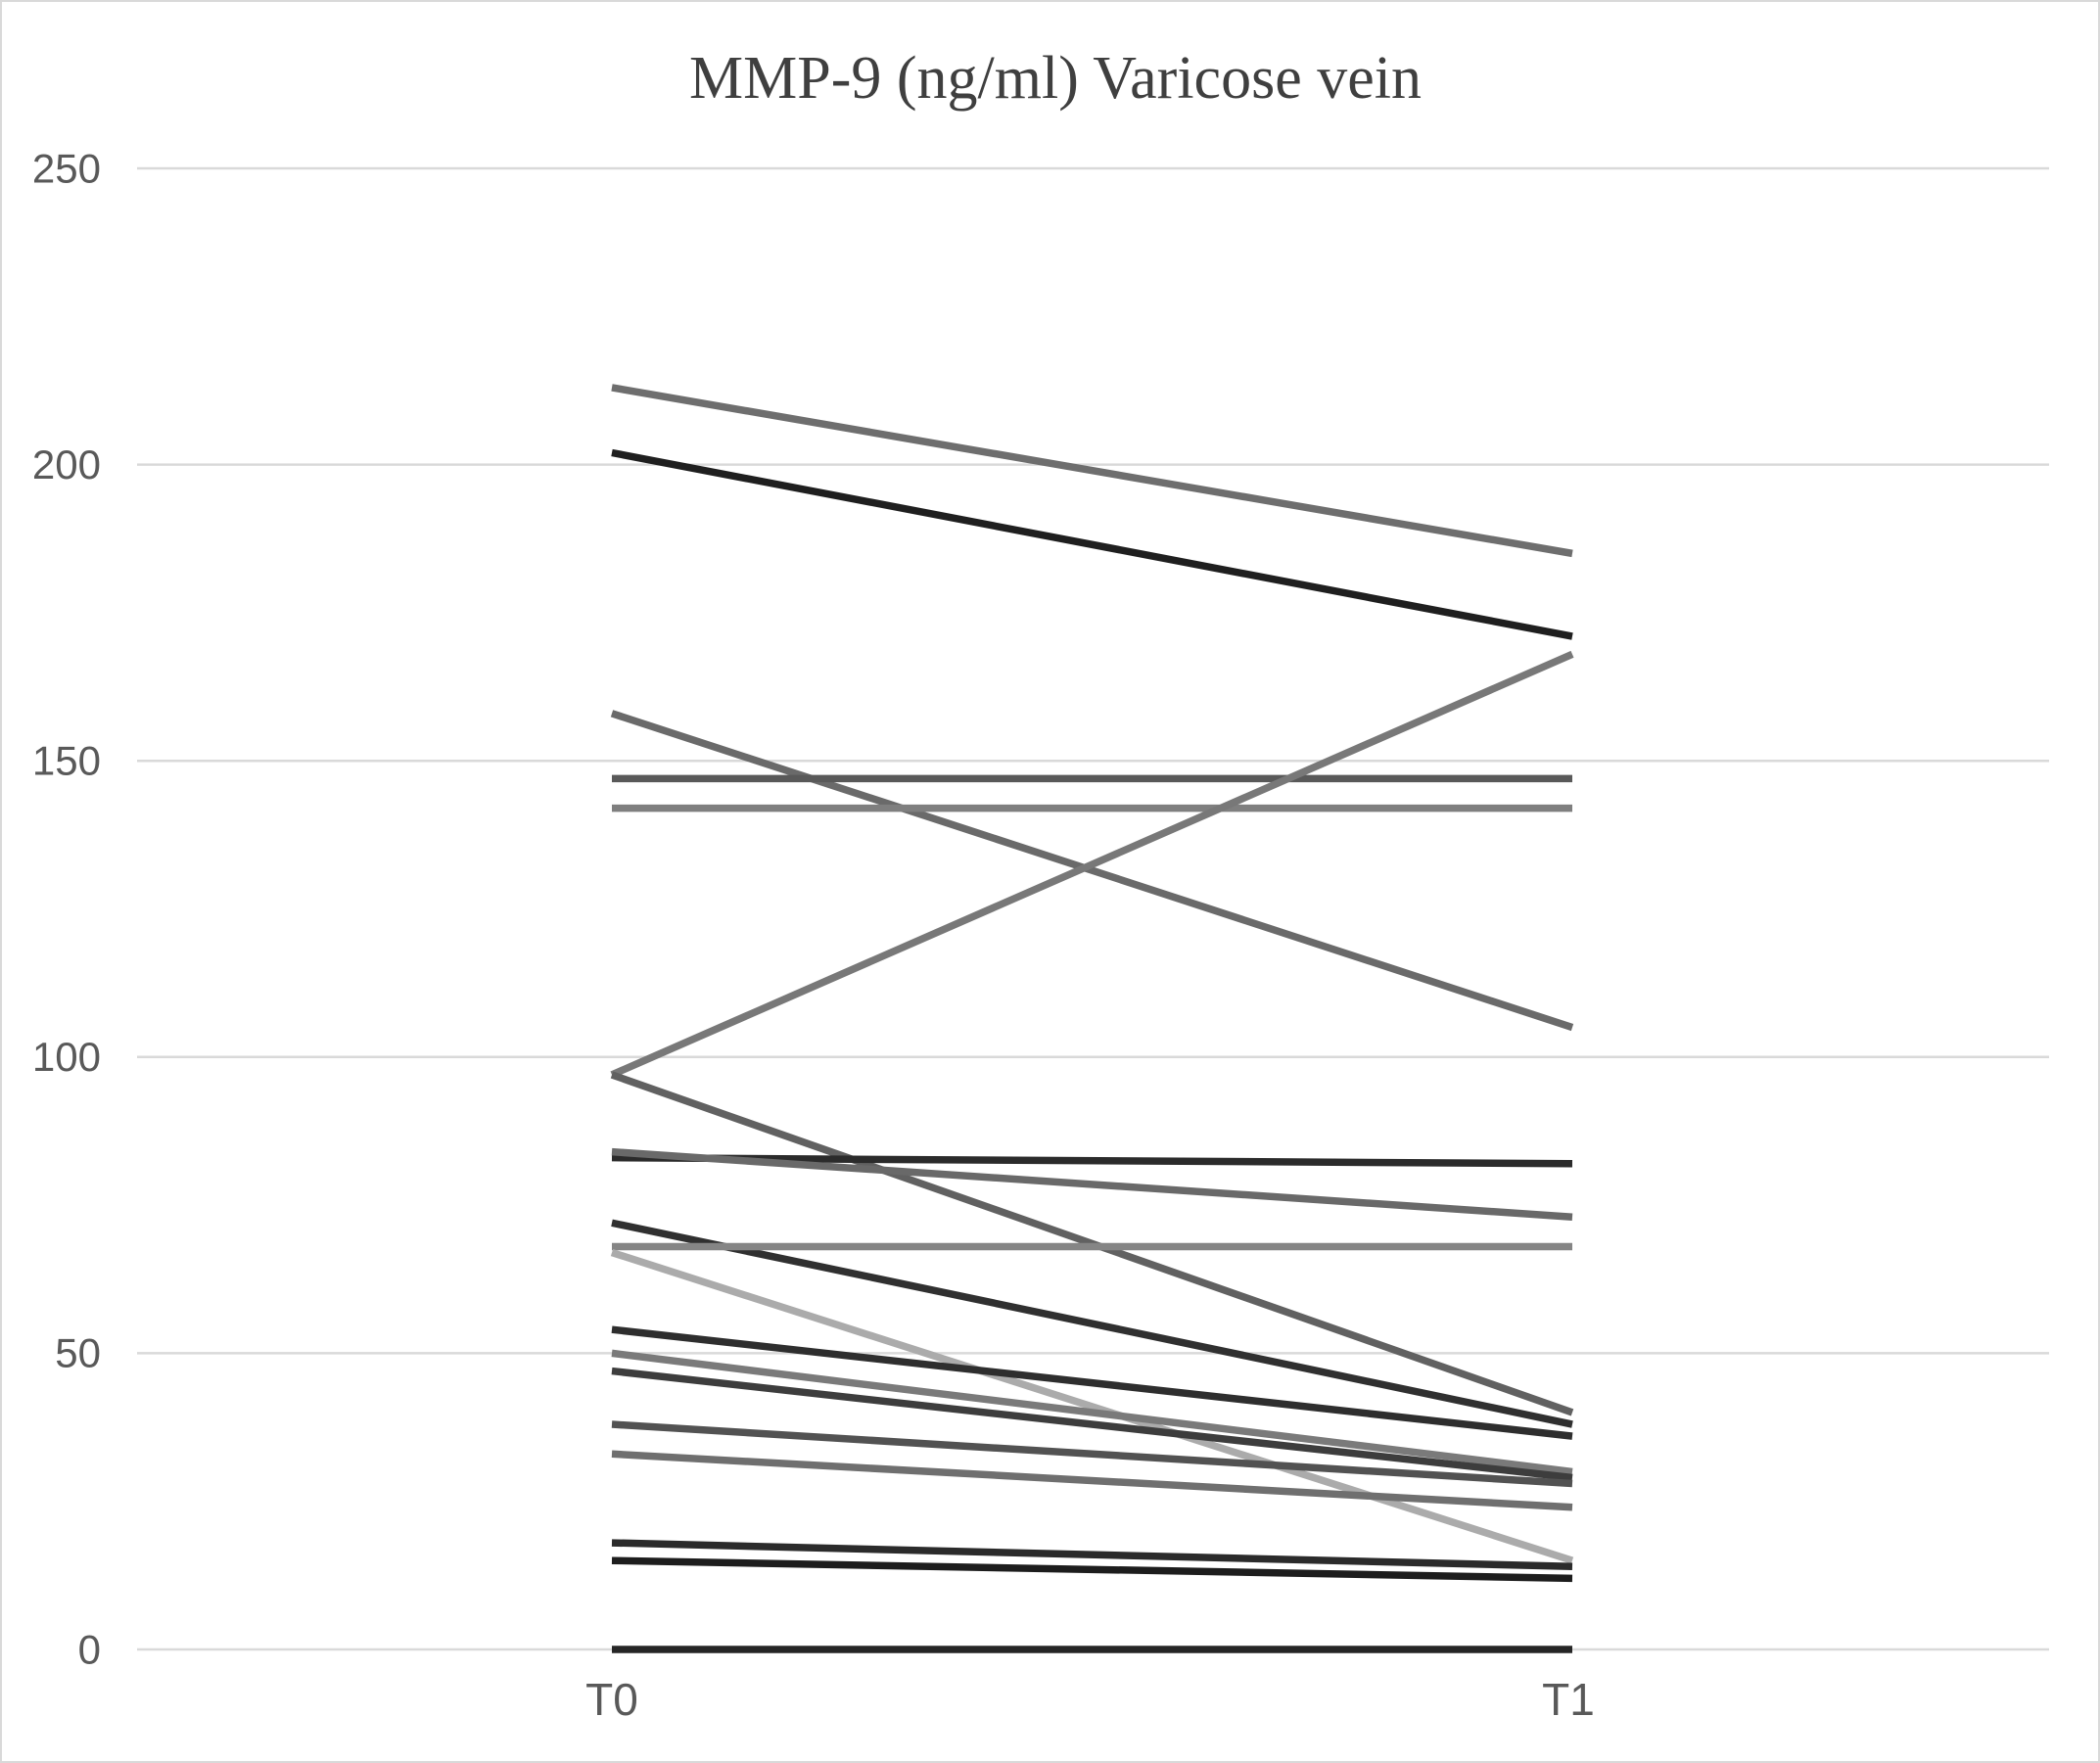 The height and width of the screenshot is (1763, 2100). Describe the element at coordinates (1568, 1699) in the screenshot. I see `x-axis-label-T1: T1` at that location.